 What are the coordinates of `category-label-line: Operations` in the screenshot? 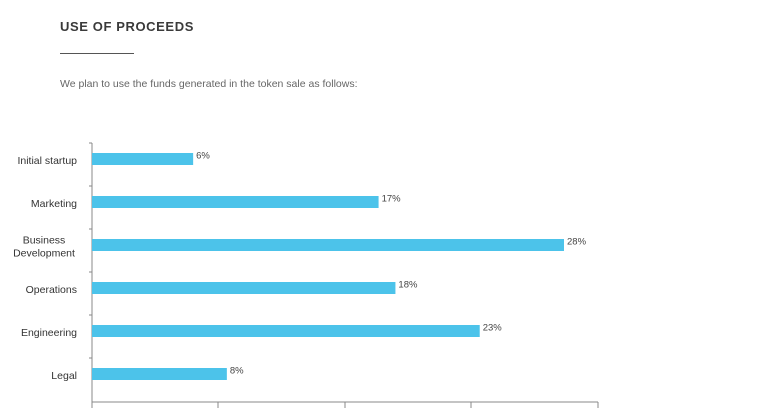 It's located at (51, 290).